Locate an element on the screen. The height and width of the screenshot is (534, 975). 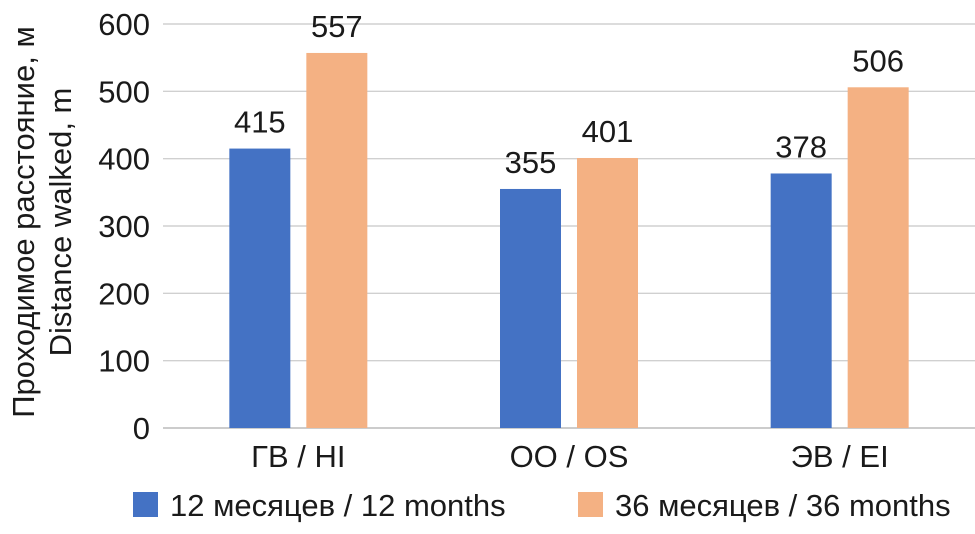
y-axis-ticks: 0 100 200 300 400 500 600 is located at coordinates (124, 226).